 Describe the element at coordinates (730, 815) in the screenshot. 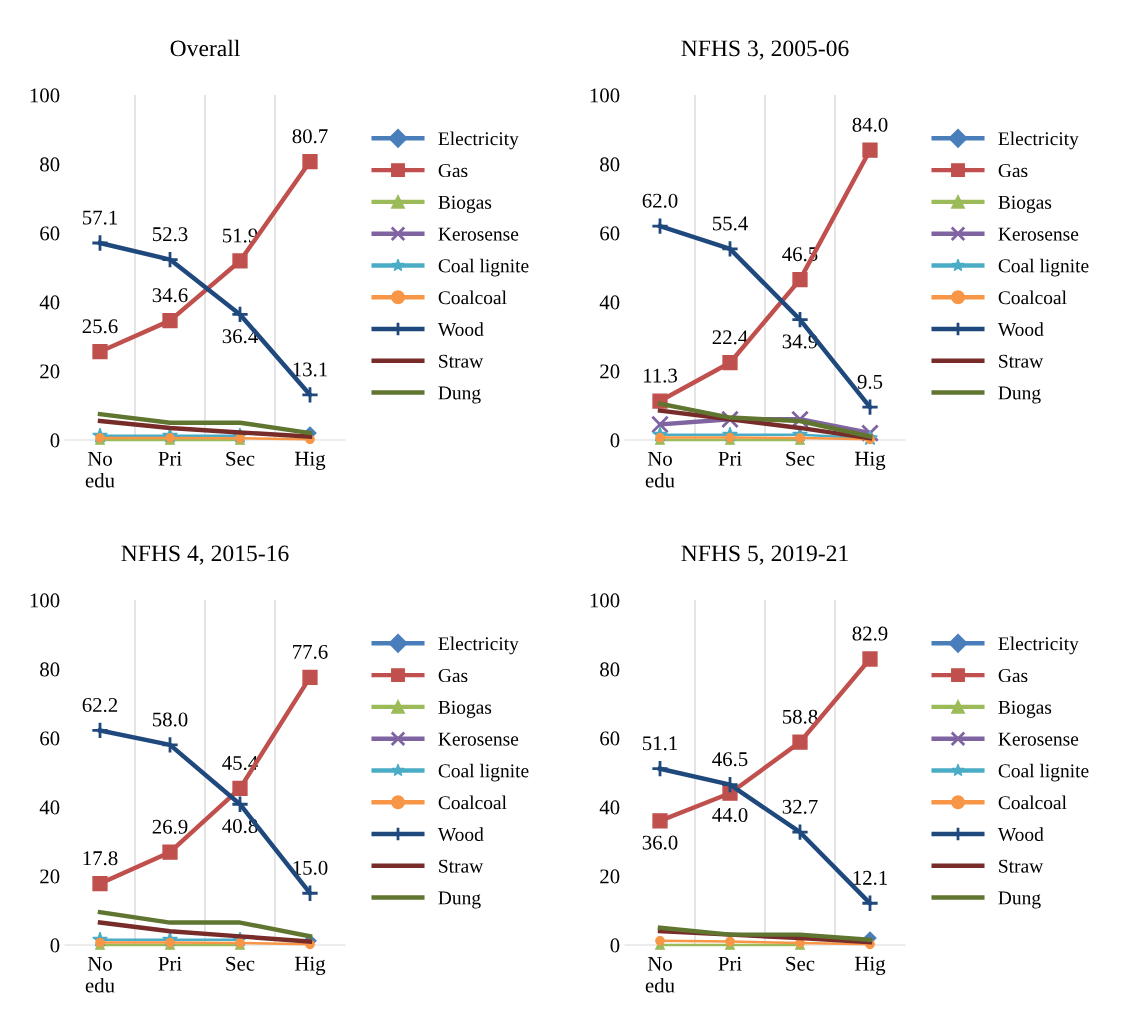

I see `data-label: 44.0` at that location.